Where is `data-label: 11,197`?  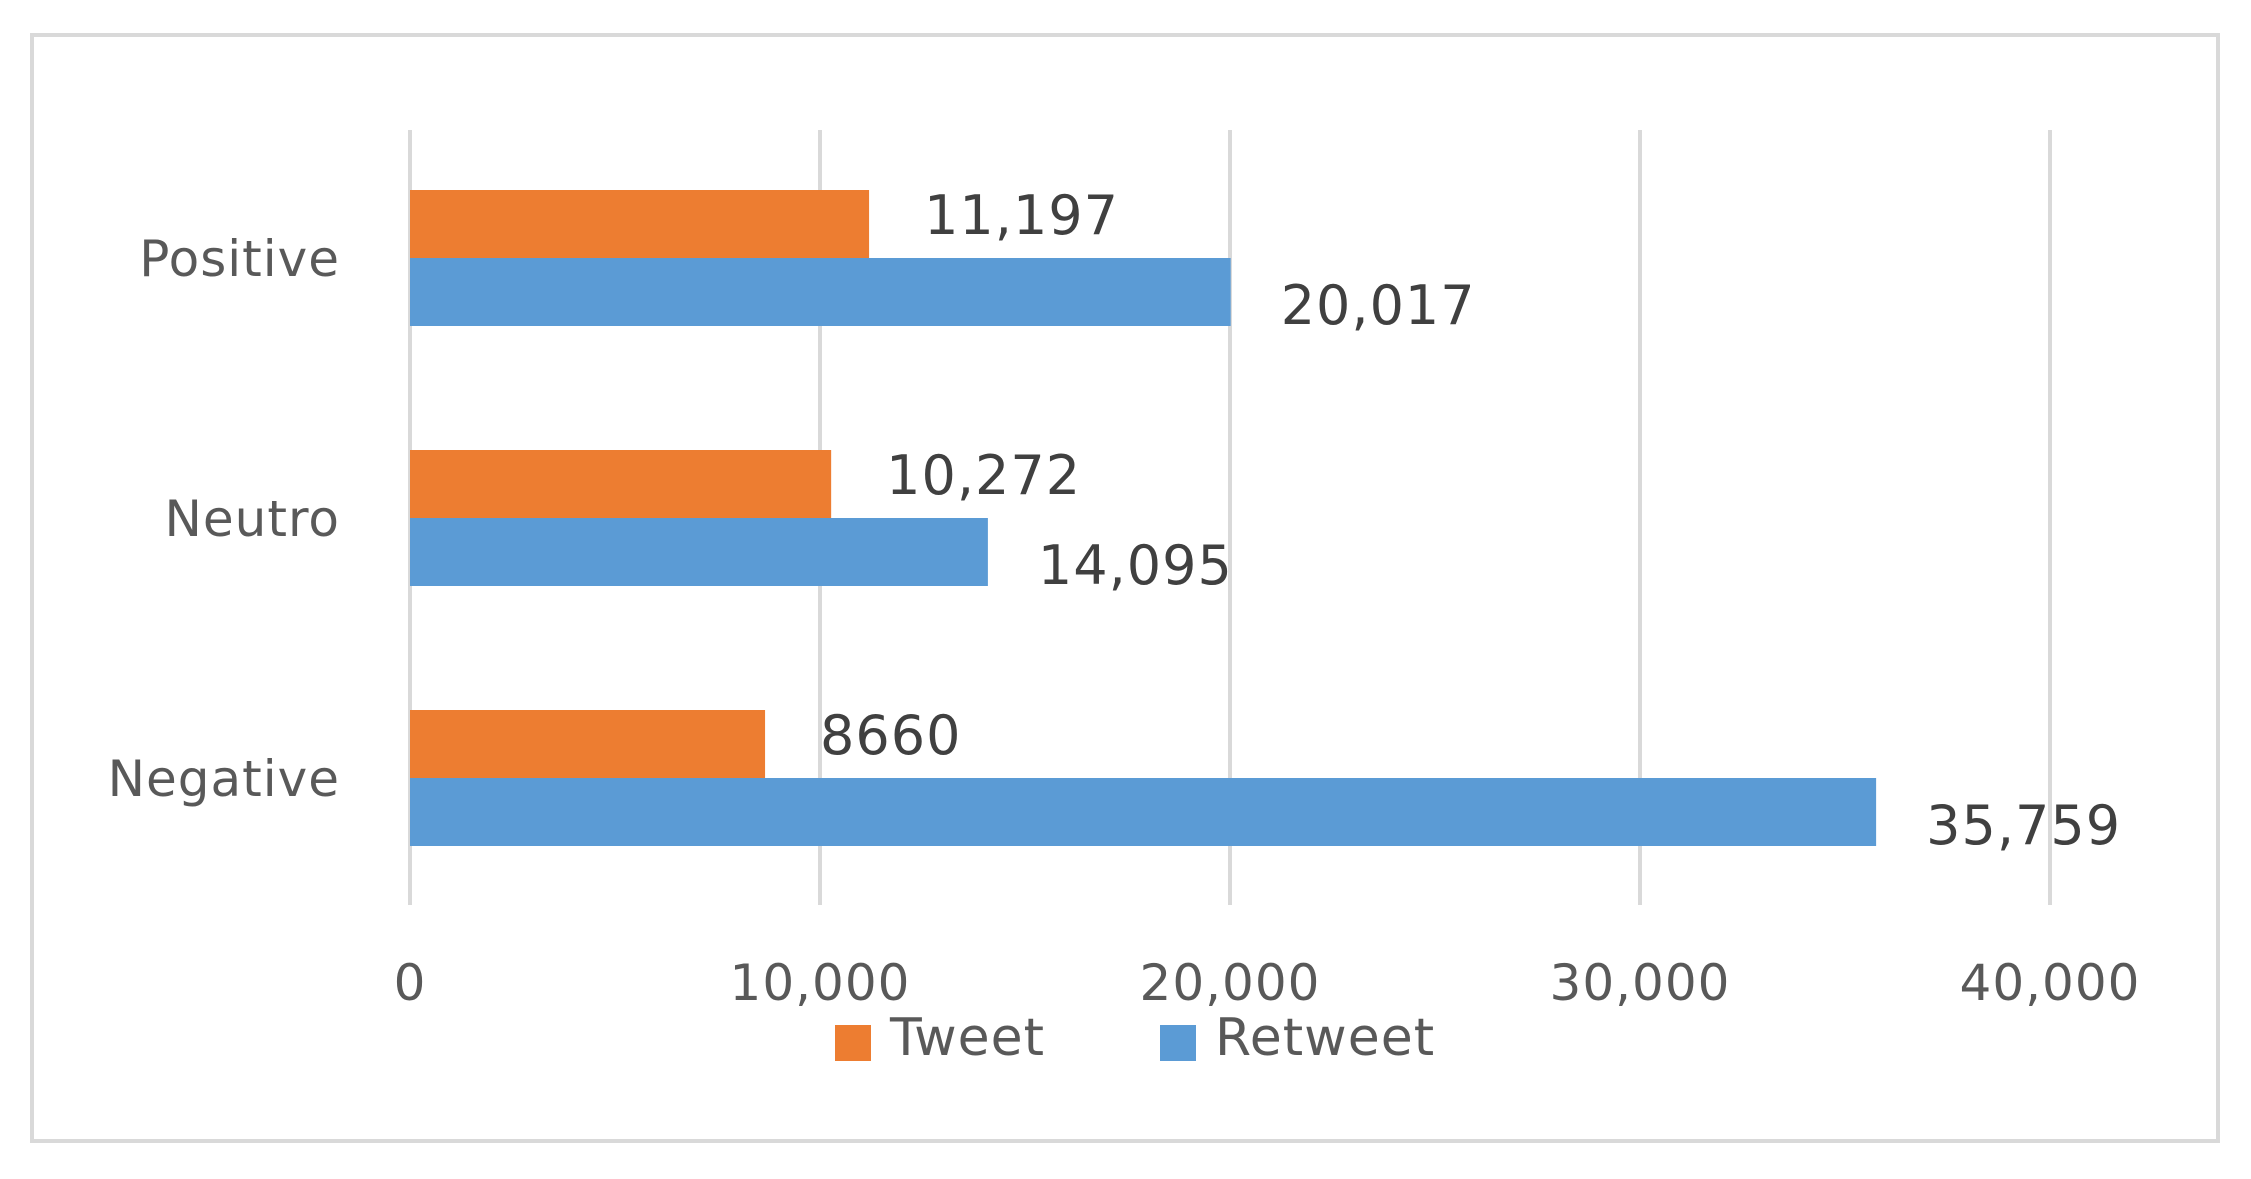 data-label: 11,197 is located at coordinates (1021, 215).